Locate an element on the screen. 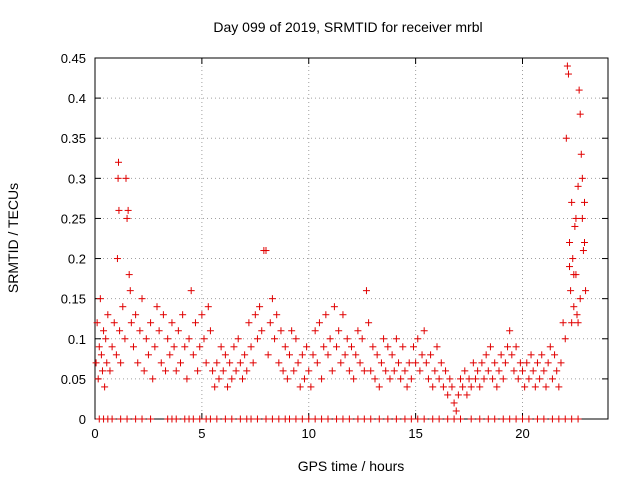 The image size is (640, 480). y-tick-label: 0.25 is located at coordinates (73, 218).